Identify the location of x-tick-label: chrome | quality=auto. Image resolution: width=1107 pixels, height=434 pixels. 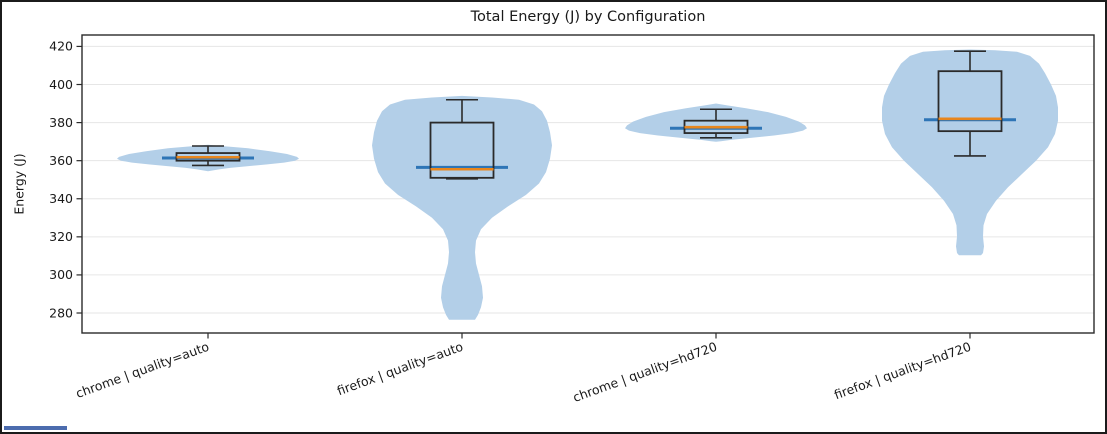
(142, 370).